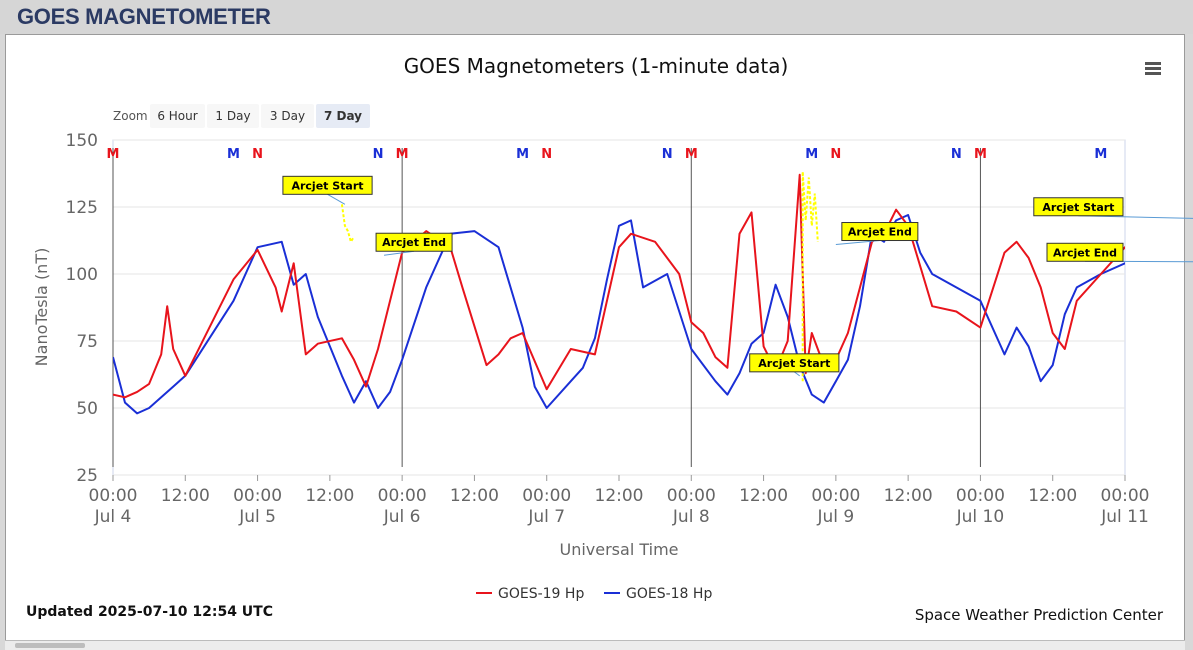  Describe the element at coordinates (50, 645) in the screenshot. I see `scrollbar-thumb` at that location.